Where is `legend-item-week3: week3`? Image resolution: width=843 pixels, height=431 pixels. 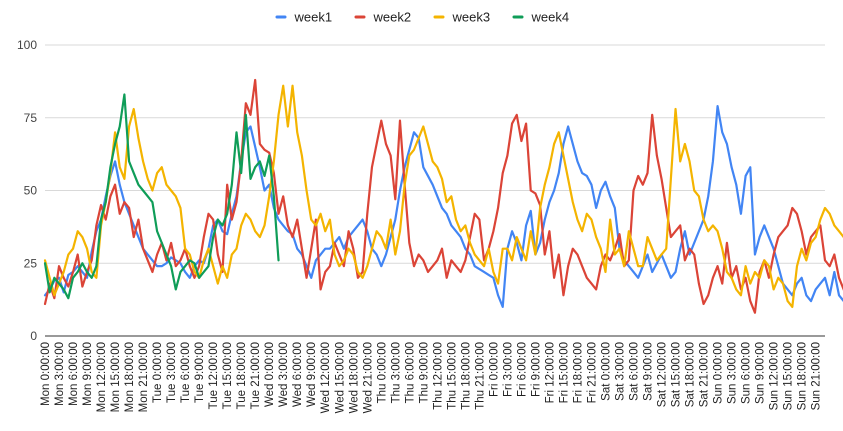
legend-item-week3: week3 is located at coordinates (462, 17).